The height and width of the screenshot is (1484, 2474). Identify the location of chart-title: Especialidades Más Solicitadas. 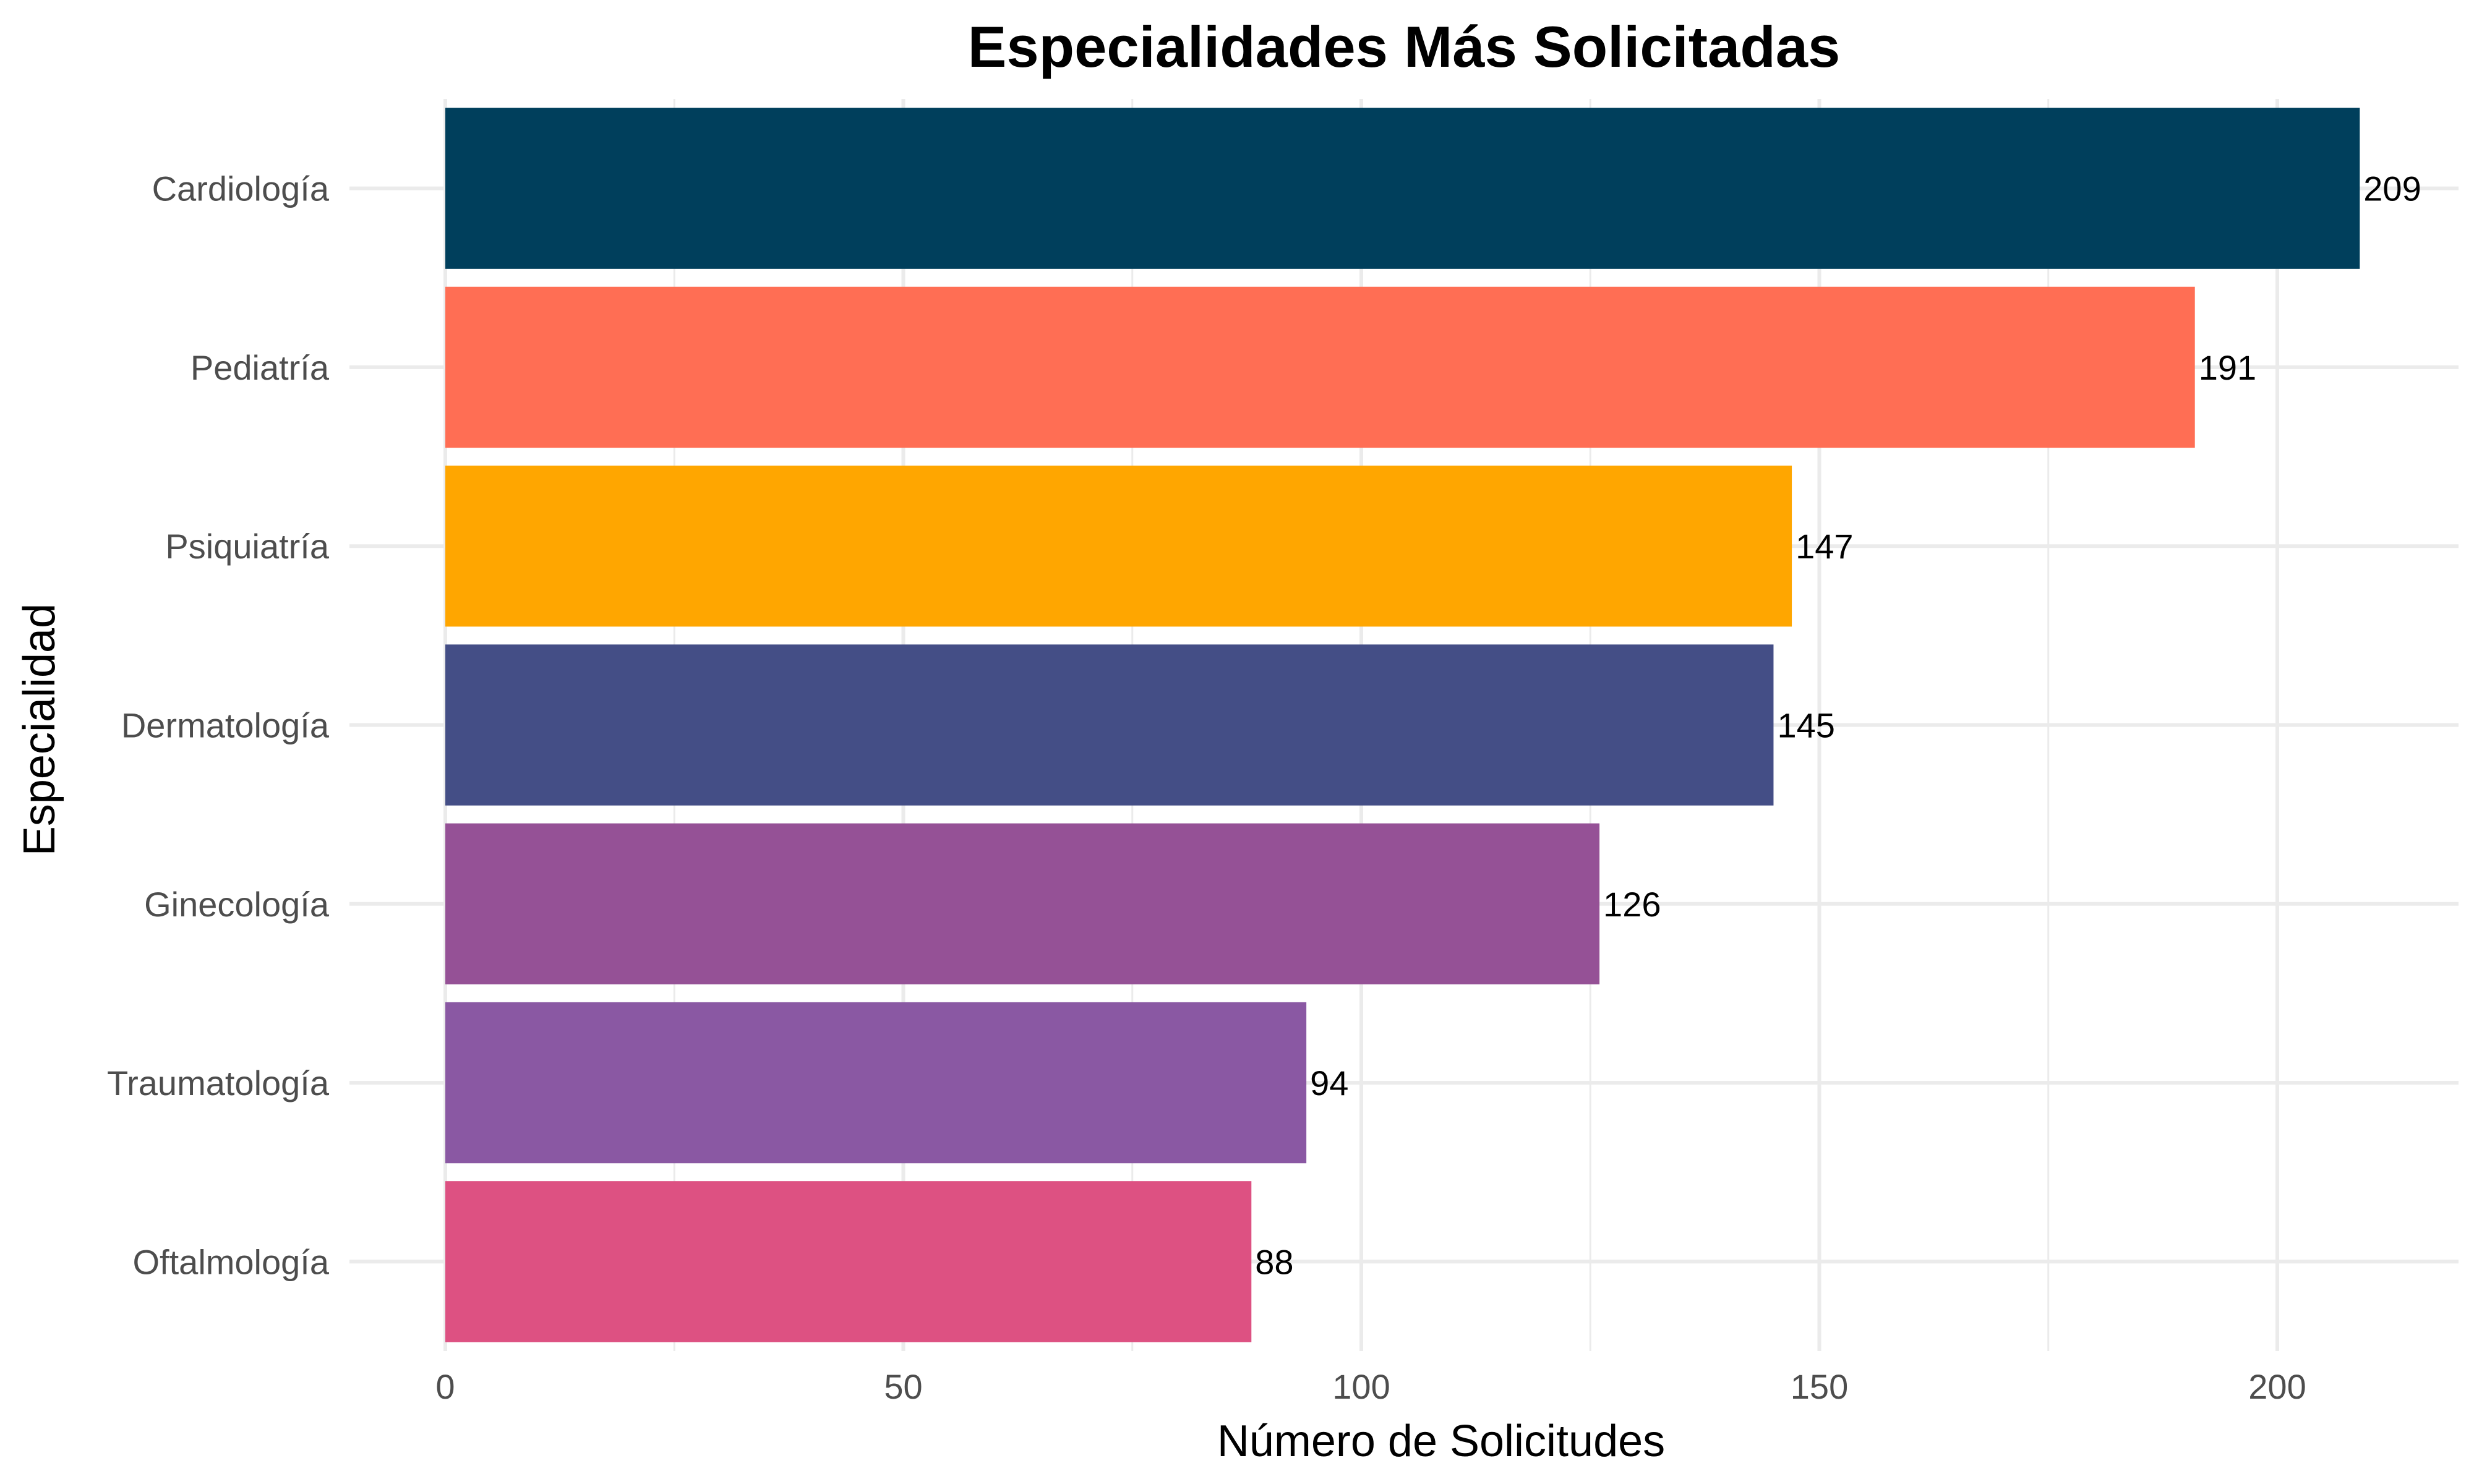
(1404, 46).